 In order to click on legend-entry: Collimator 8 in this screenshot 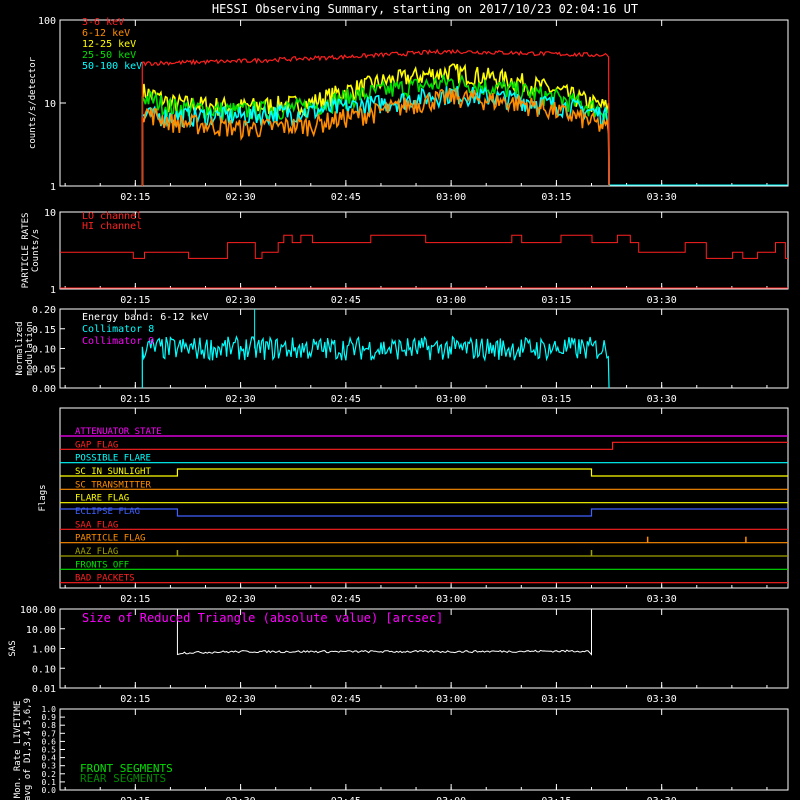, I will do `click(118, 329)`.